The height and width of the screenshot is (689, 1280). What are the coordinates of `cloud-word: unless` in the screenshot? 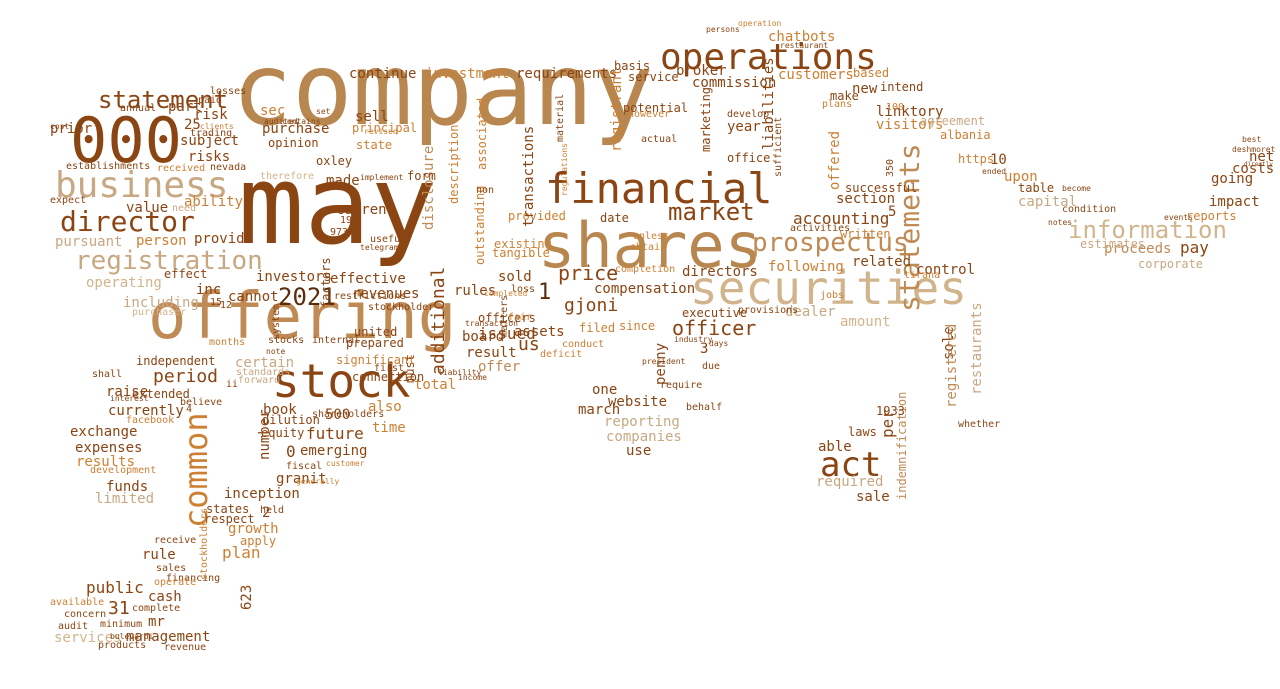 It's located at (651, 236).